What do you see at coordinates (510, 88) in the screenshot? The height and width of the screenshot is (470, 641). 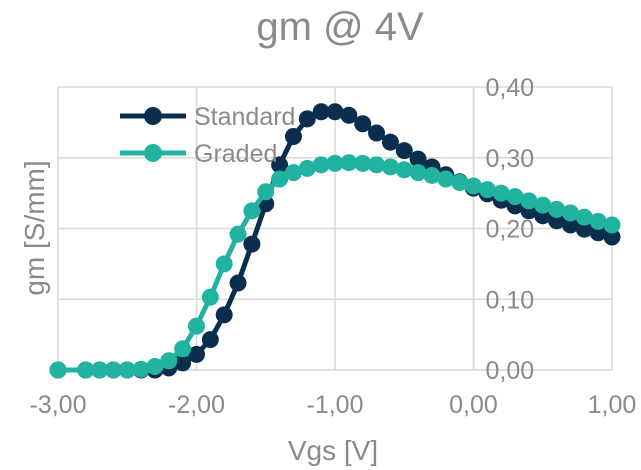 I see `y-tick-label: 0,40` at bounding box center [510, 88].